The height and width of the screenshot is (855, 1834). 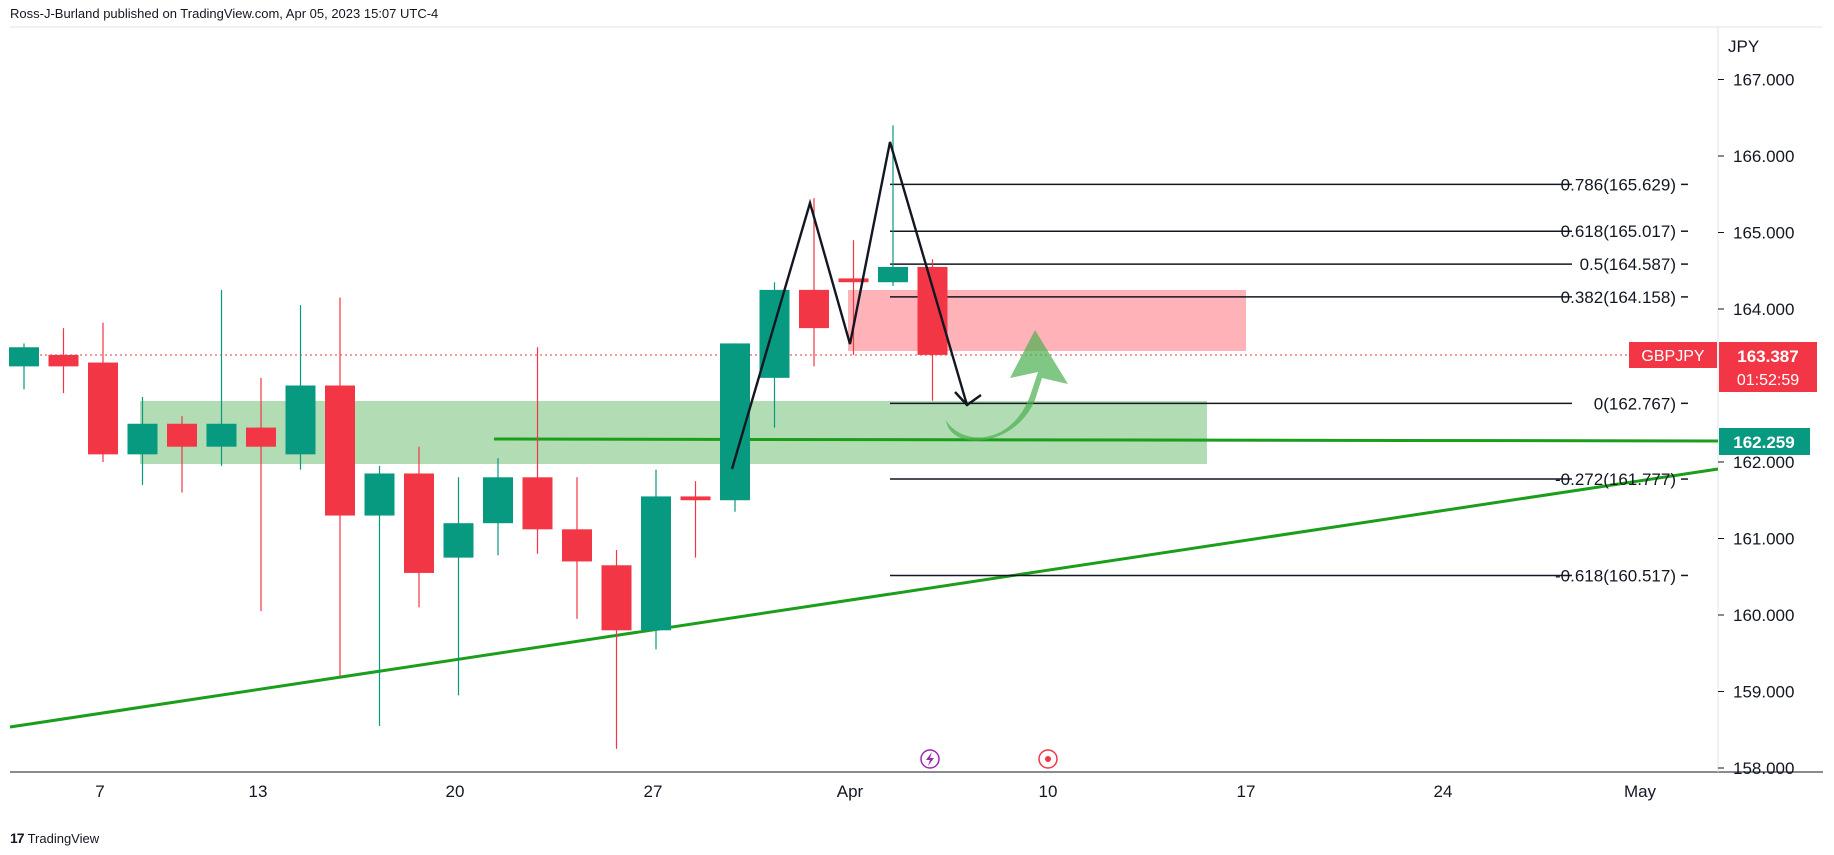 What do you see at coordinates (1618, 184) in the screenshot?
I see `fib-level-label: 0.786(165.629)` at bounding box center [1618, 184].